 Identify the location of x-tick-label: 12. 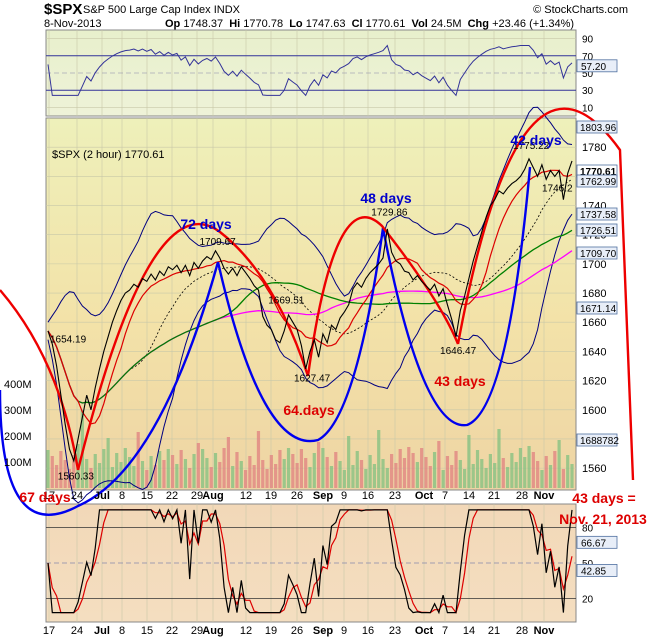
(246, 496).